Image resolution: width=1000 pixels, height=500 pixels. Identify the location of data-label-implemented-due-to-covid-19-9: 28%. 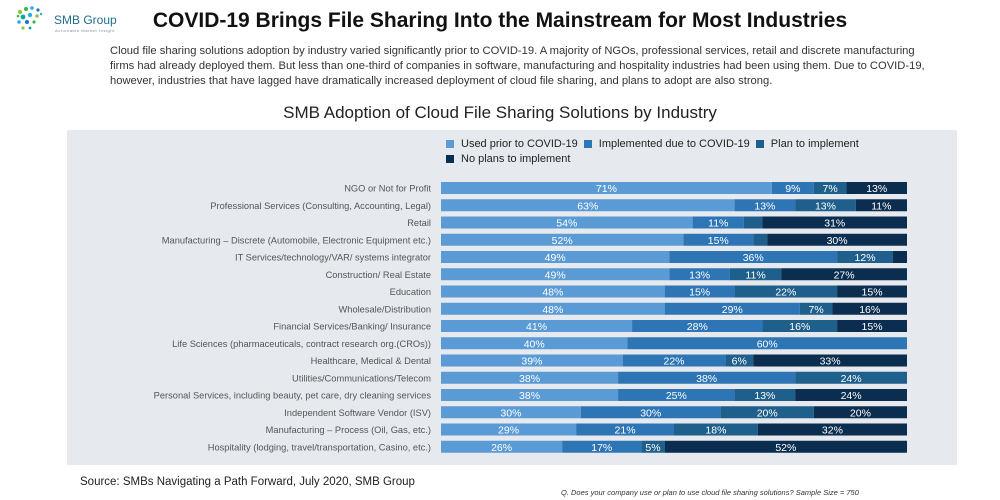
(697, 327).